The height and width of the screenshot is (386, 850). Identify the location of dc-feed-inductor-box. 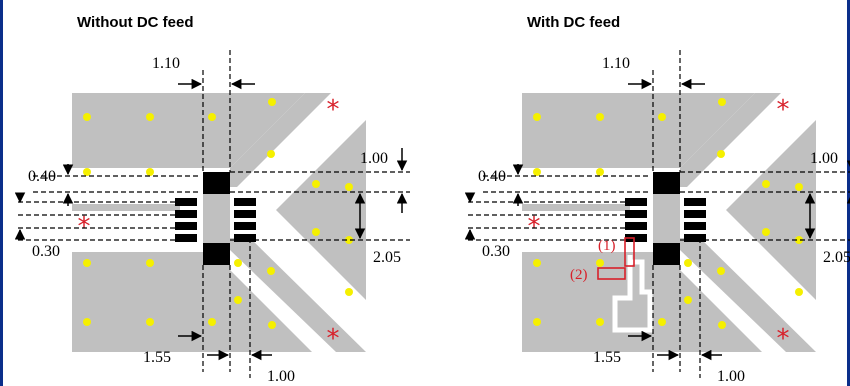
(629, 252).